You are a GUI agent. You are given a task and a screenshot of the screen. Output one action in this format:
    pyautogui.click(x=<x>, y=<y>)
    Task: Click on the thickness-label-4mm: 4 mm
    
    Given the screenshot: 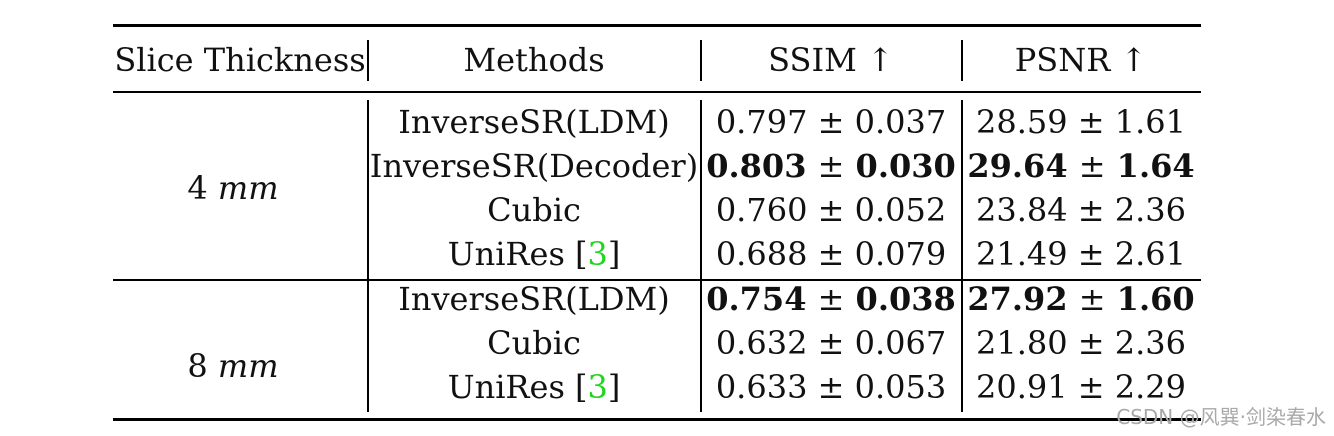 What is the action you would take?
    pyautogui.click(x=232, y=188)
    